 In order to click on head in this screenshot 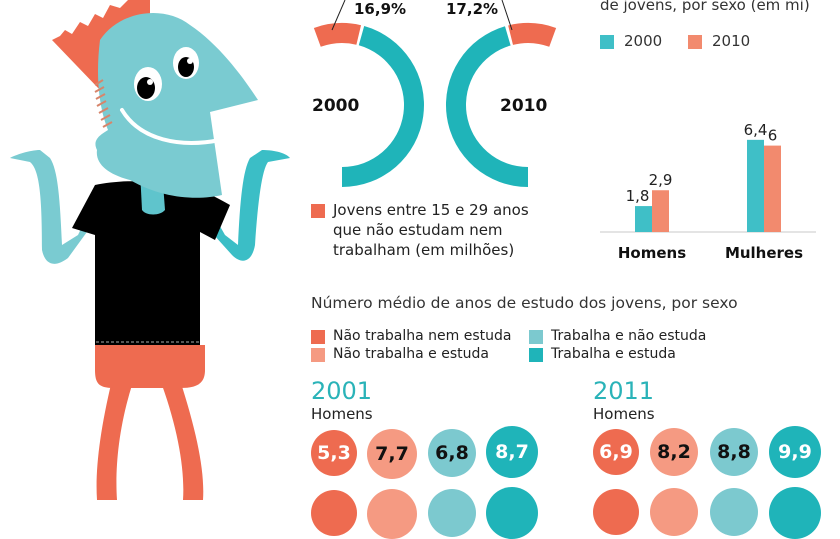, I will do `click(176, 105)`.